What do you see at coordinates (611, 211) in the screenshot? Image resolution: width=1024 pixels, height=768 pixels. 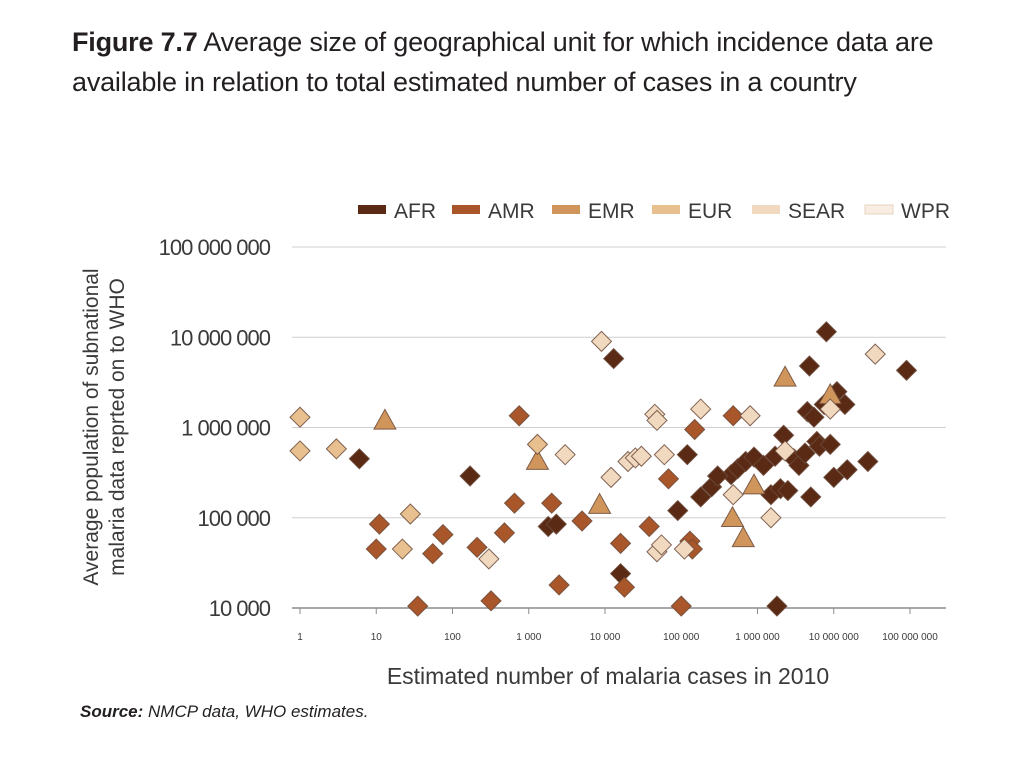 I see `legend-label-emr: EMR` at bounding box center [611, 211].